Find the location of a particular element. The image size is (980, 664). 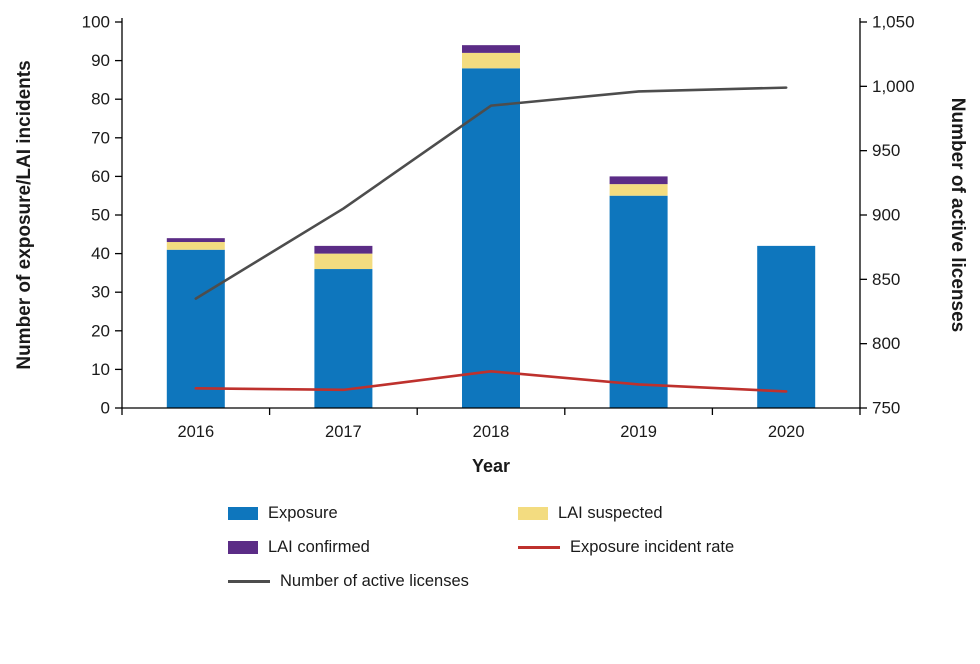

x-axis-title: Year is located at coordinates (491, 466).